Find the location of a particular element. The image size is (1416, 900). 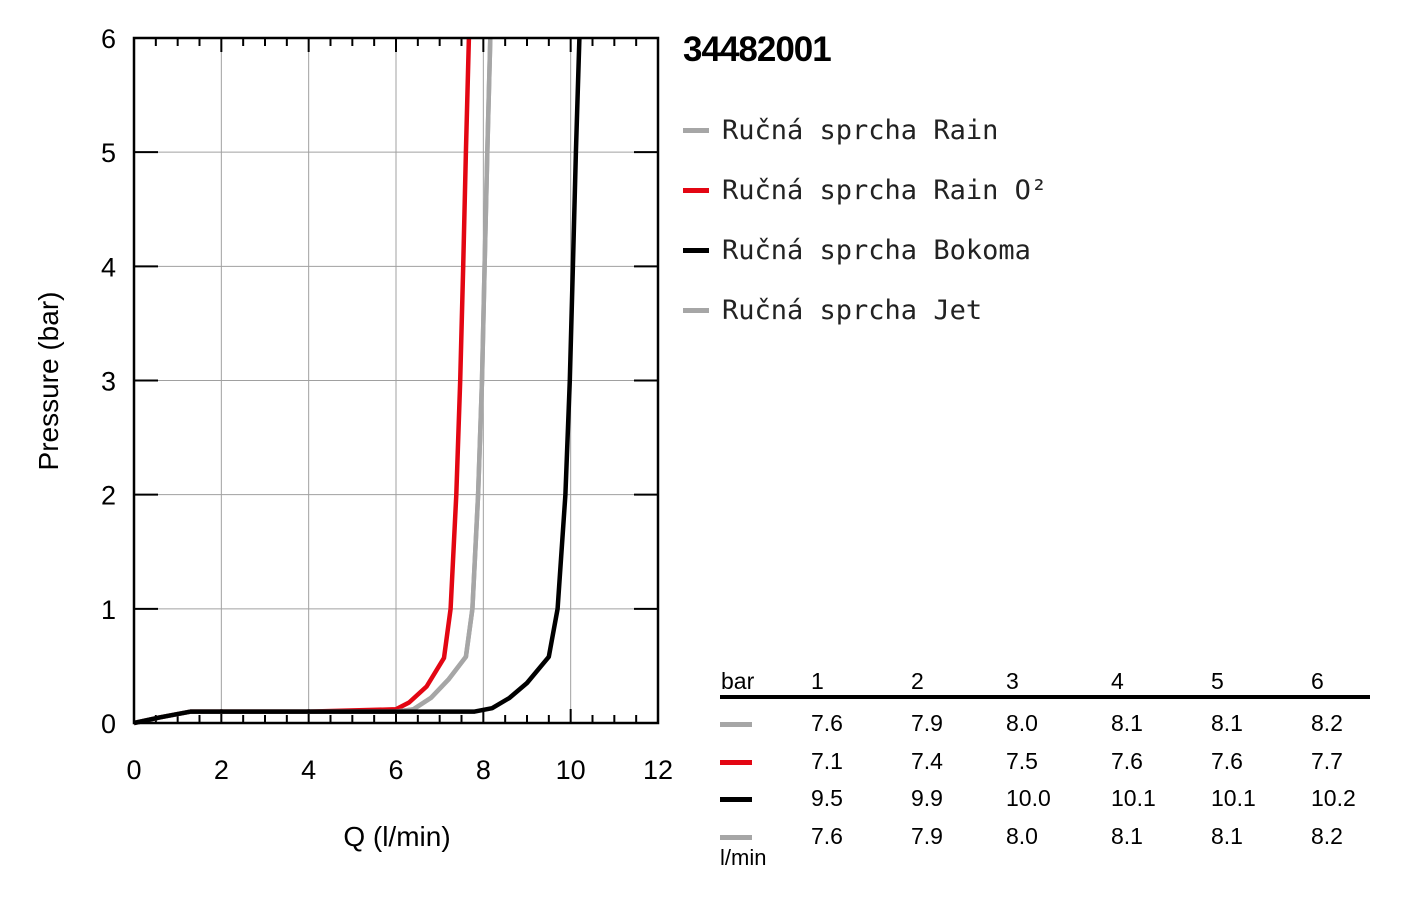

y-tick-label: 2 is located at coordinates (108, 496).